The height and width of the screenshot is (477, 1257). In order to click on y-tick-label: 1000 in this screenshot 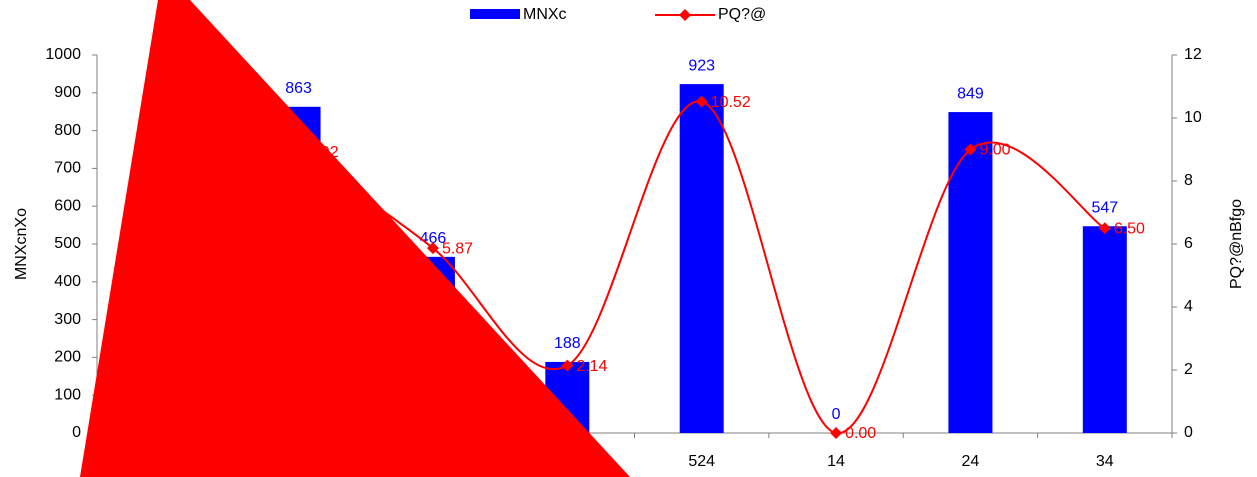, I will do `click(63, 54)`.